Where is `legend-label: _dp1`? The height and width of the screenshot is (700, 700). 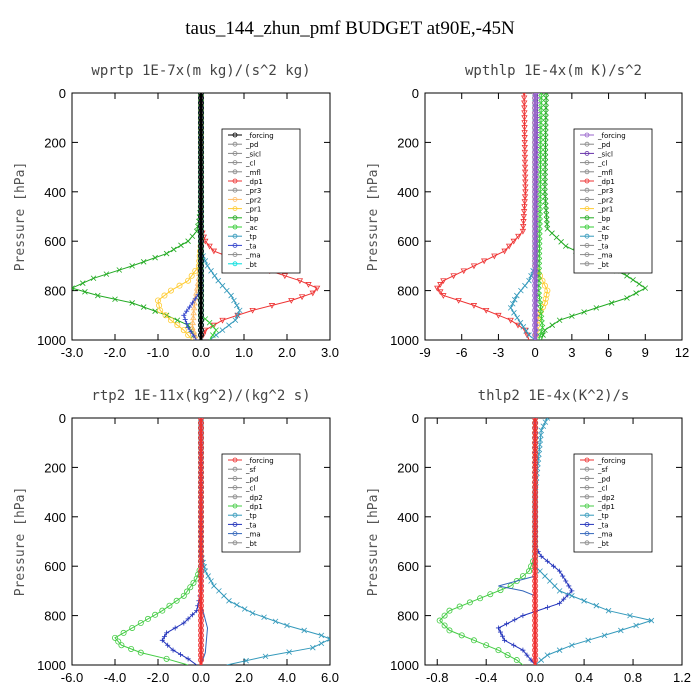
legend-label: _dp1 is located at coordinates (606, 507).